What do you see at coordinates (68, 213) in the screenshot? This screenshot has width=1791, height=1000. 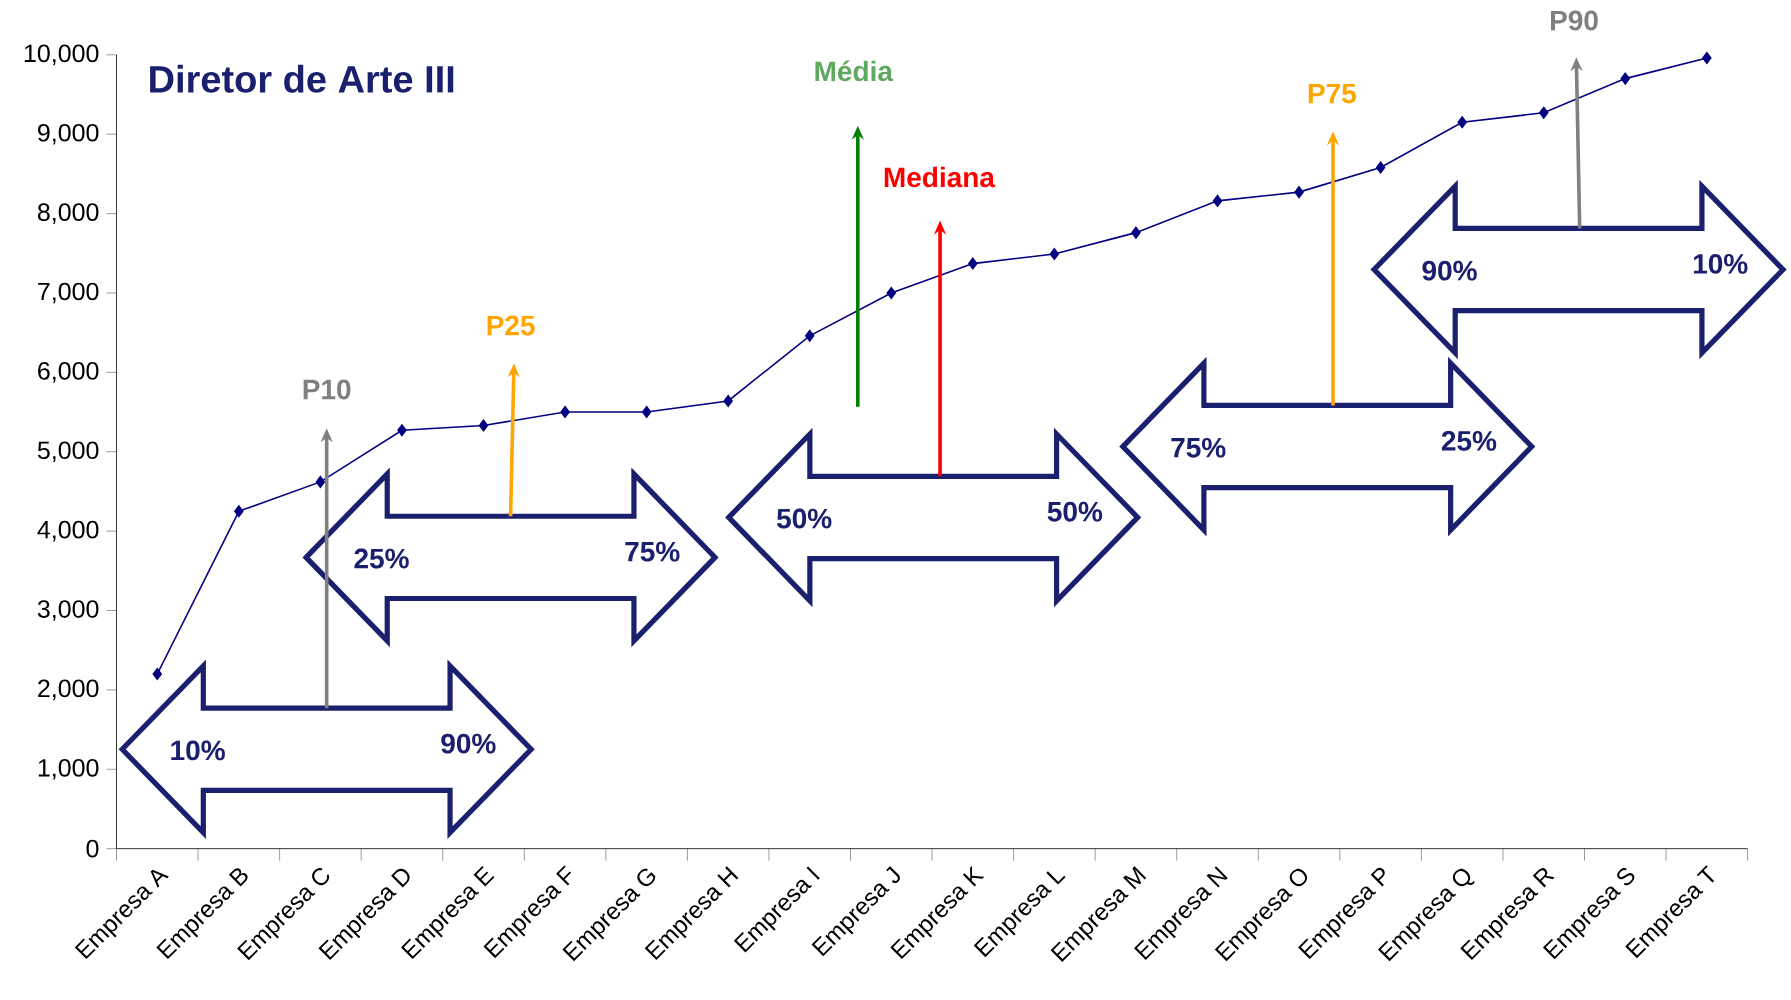 I see `y-tick-label: 8,000` at bounding box center [68, 213].